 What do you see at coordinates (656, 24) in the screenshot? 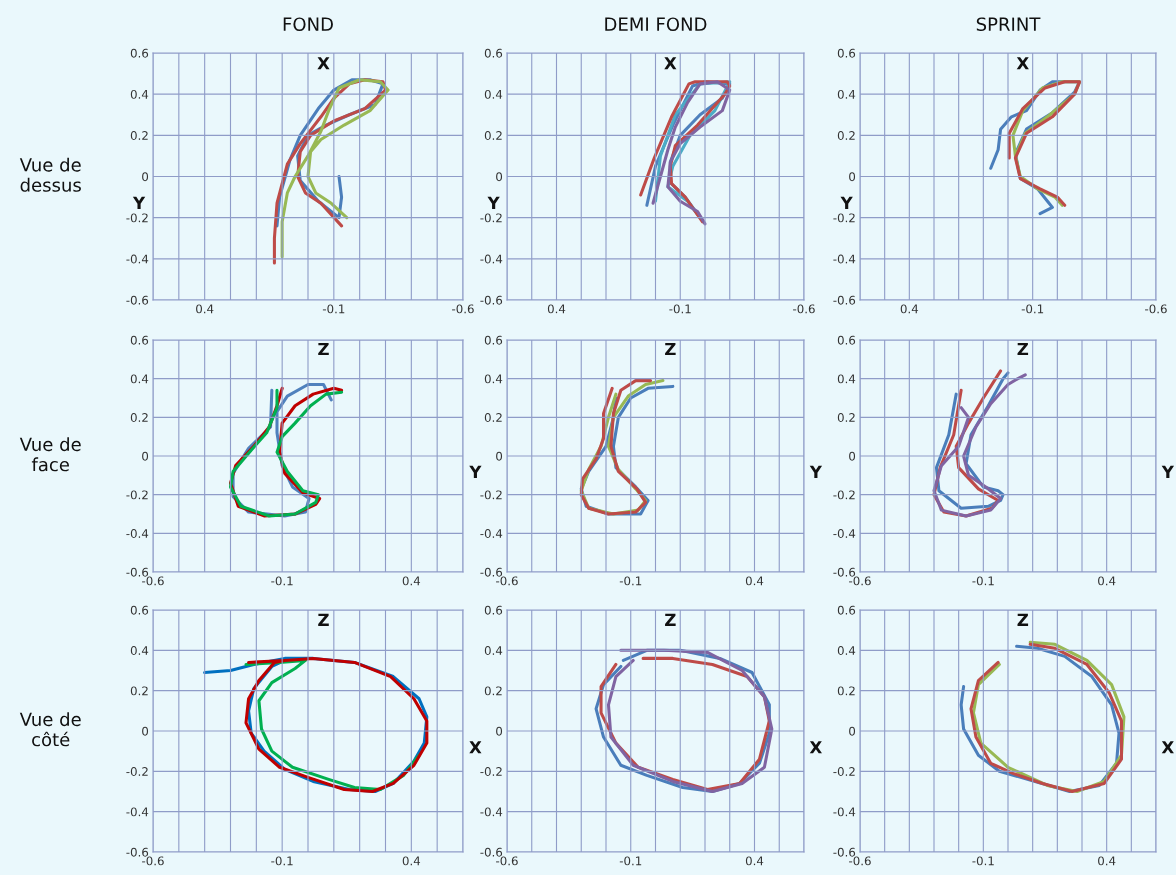
I see `chart-title: DEMI FOND` at bounding box center [656, 24].